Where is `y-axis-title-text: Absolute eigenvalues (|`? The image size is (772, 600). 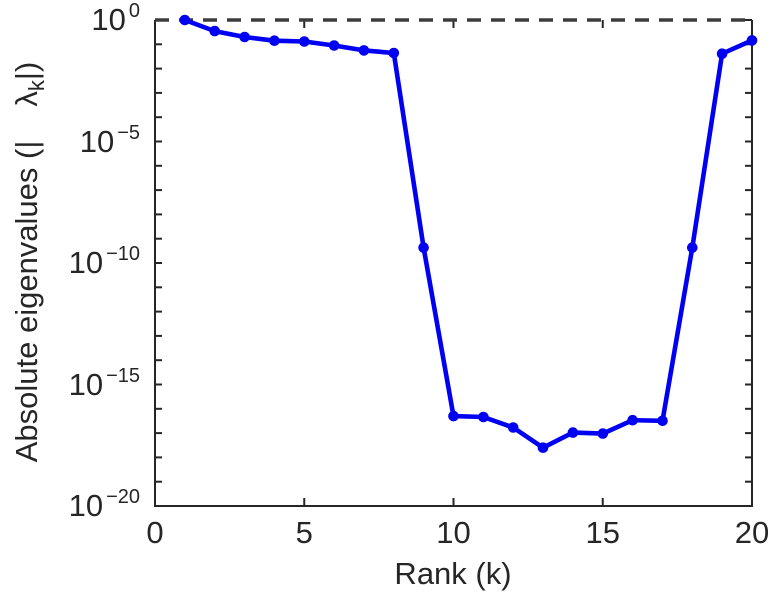 y-axis-title-text: Absolute eigenvalues (| is located at coordinates (26, 301).